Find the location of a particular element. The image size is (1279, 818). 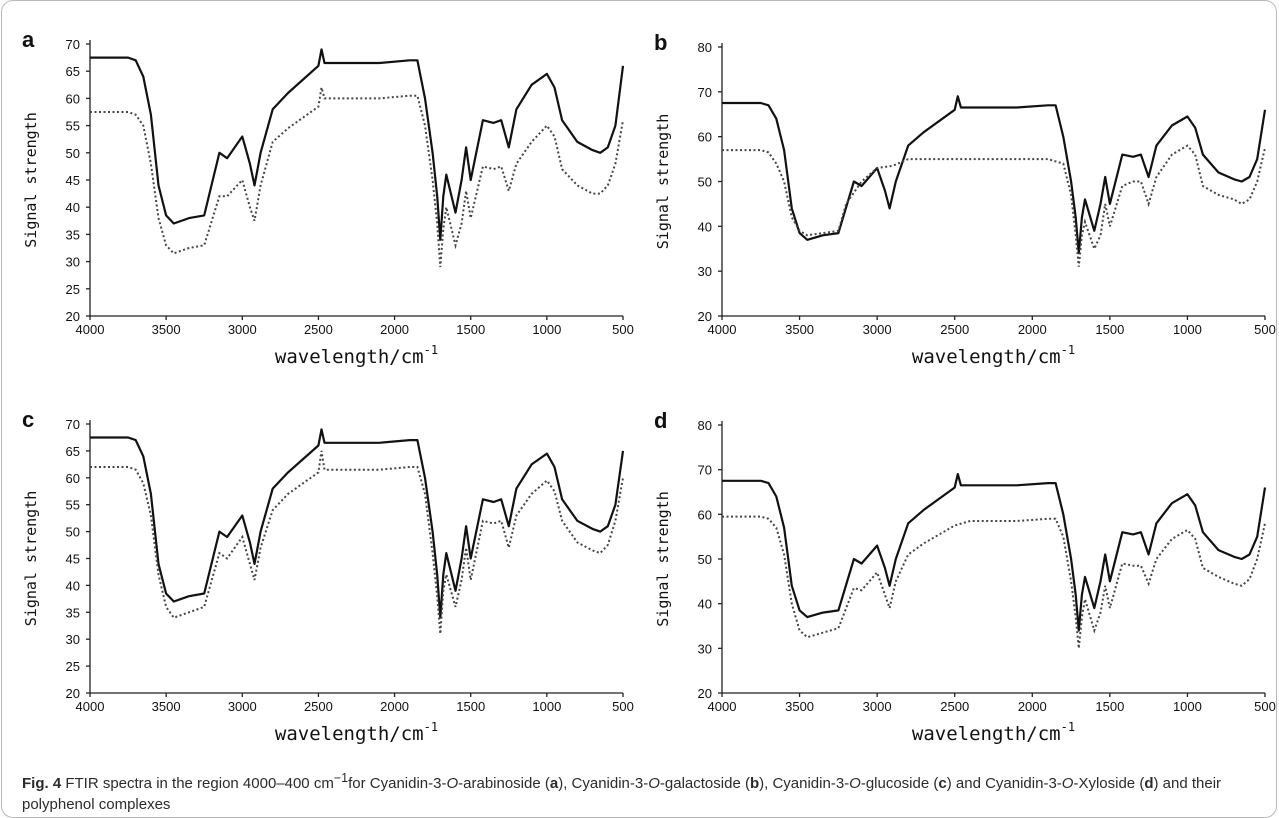

panel-label-d: d is located at coordinates (660, 420).